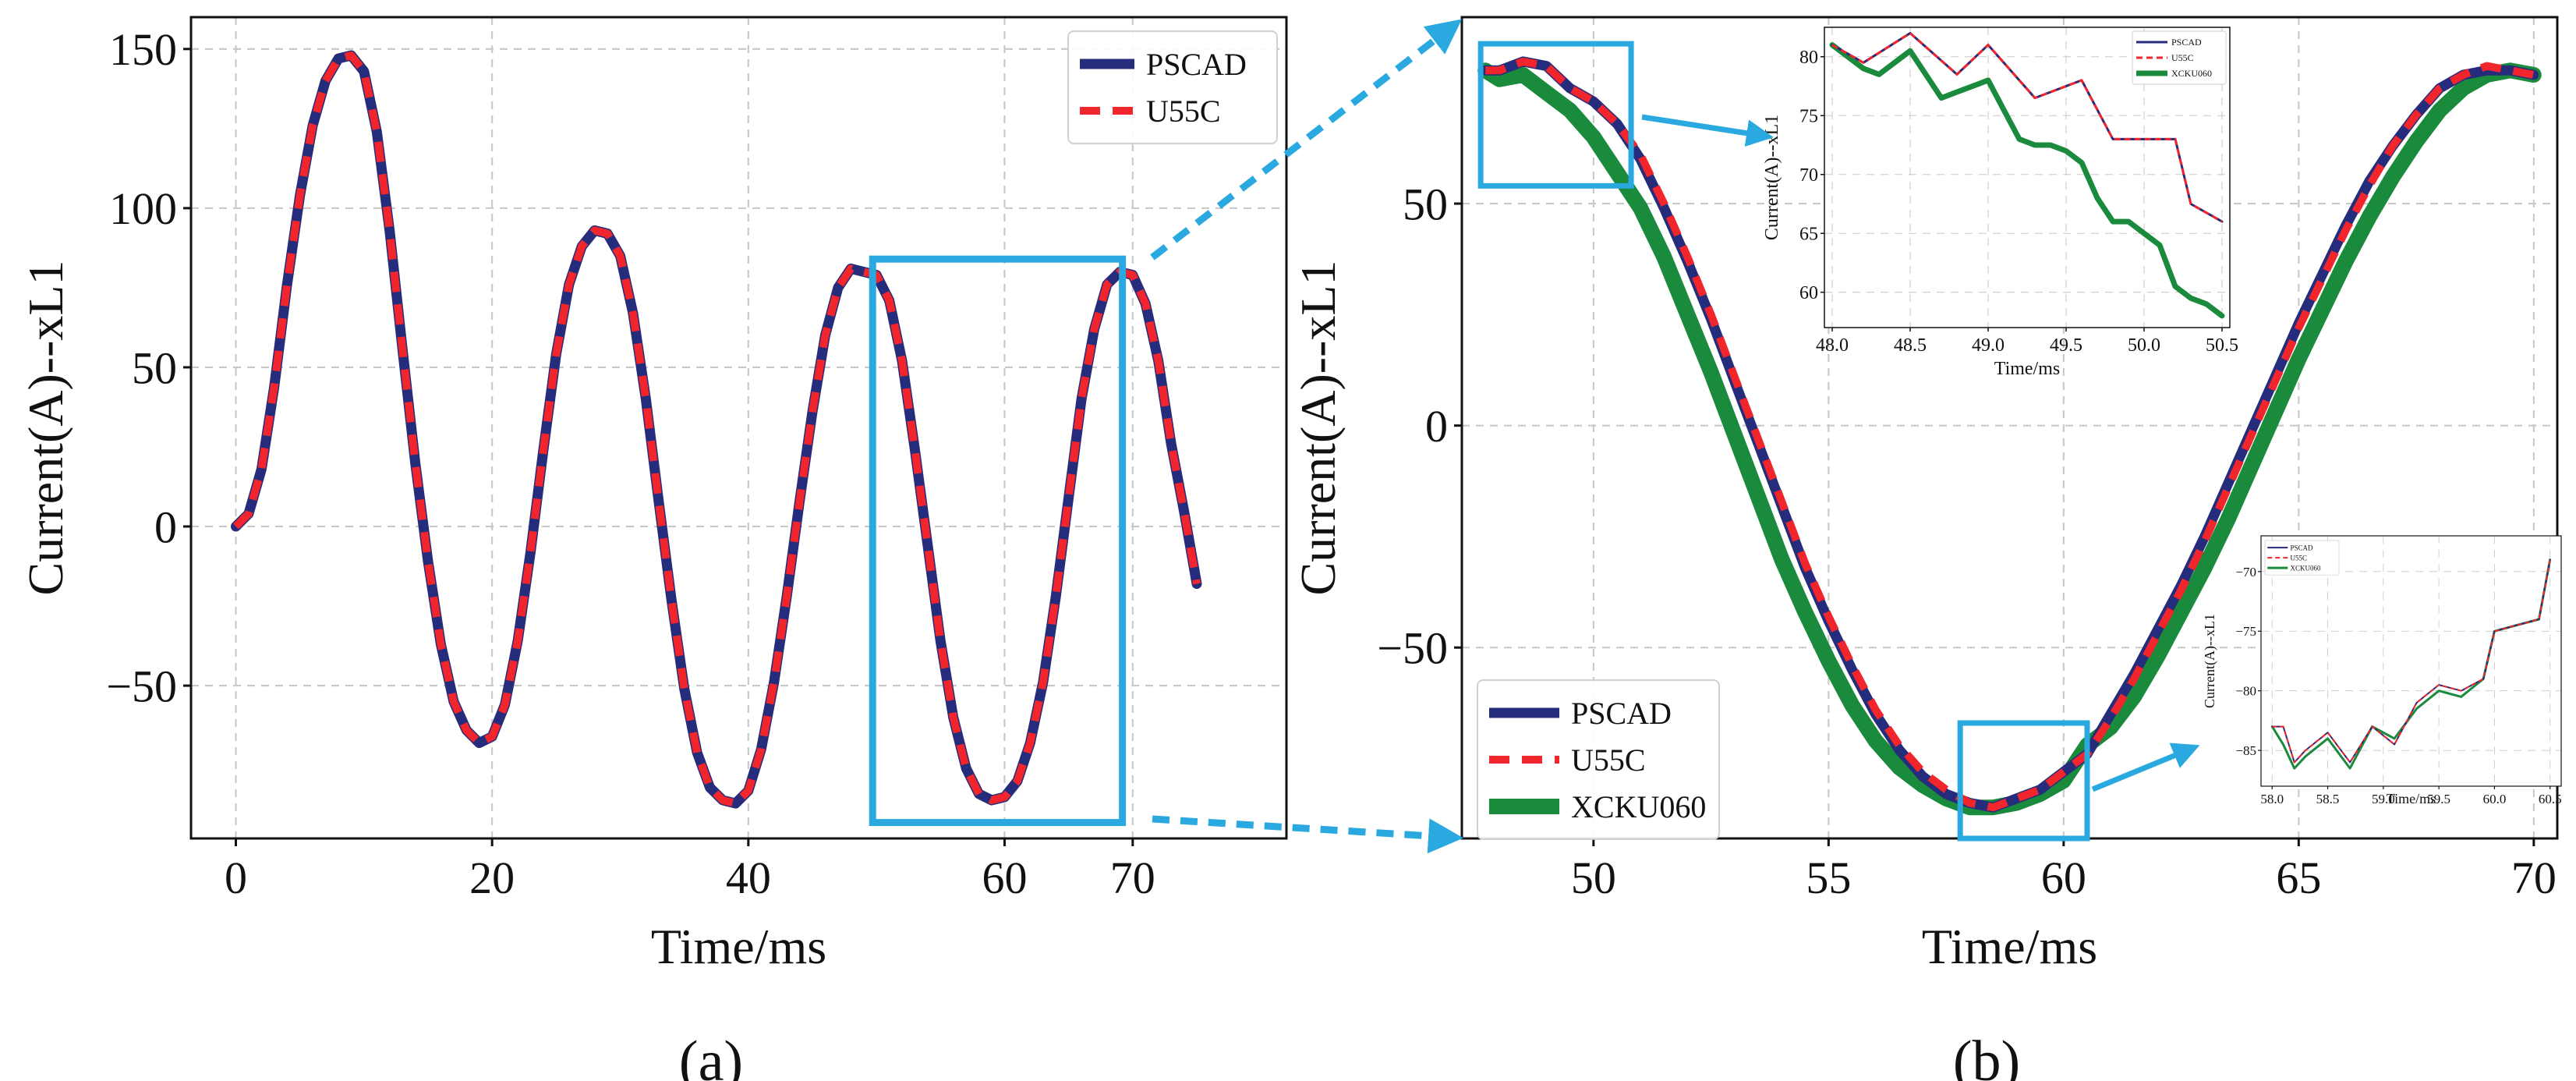  What do you see at coordinates (1920, 453) in the screenshot?
I see `inset-arrows` at bounding box center [1920, 453].